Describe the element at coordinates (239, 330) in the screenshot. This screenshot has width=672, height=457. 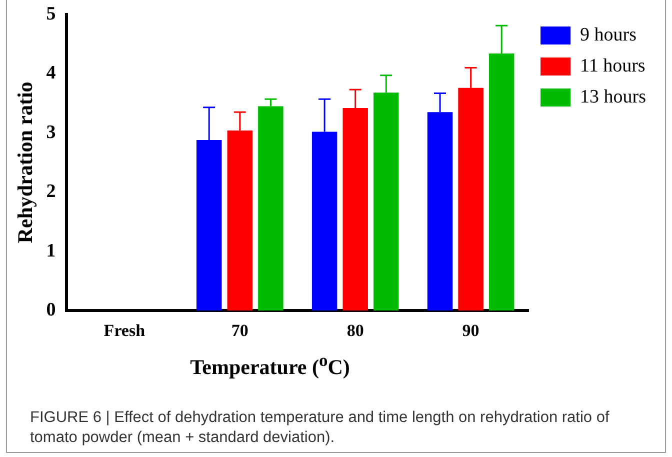
I see `x-tick-label: 70` at that location.